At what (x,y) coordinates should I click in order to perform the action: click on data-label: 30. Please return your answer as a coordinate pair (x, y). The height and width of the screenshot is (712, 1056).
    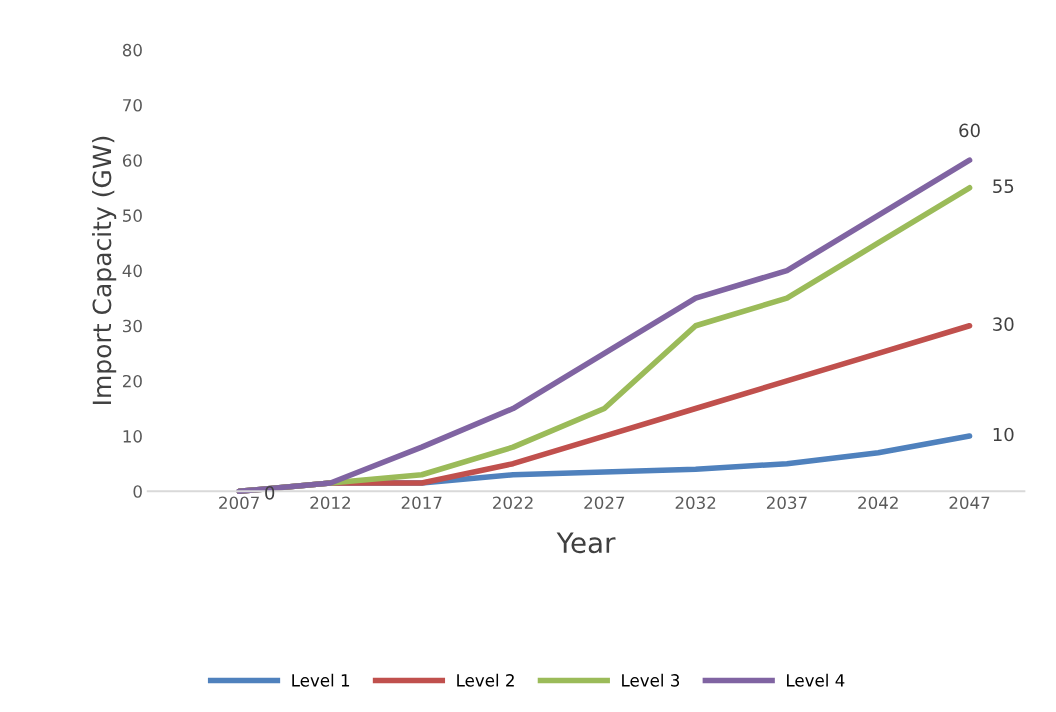
    Looking at the image, I should click on (1003, 324).